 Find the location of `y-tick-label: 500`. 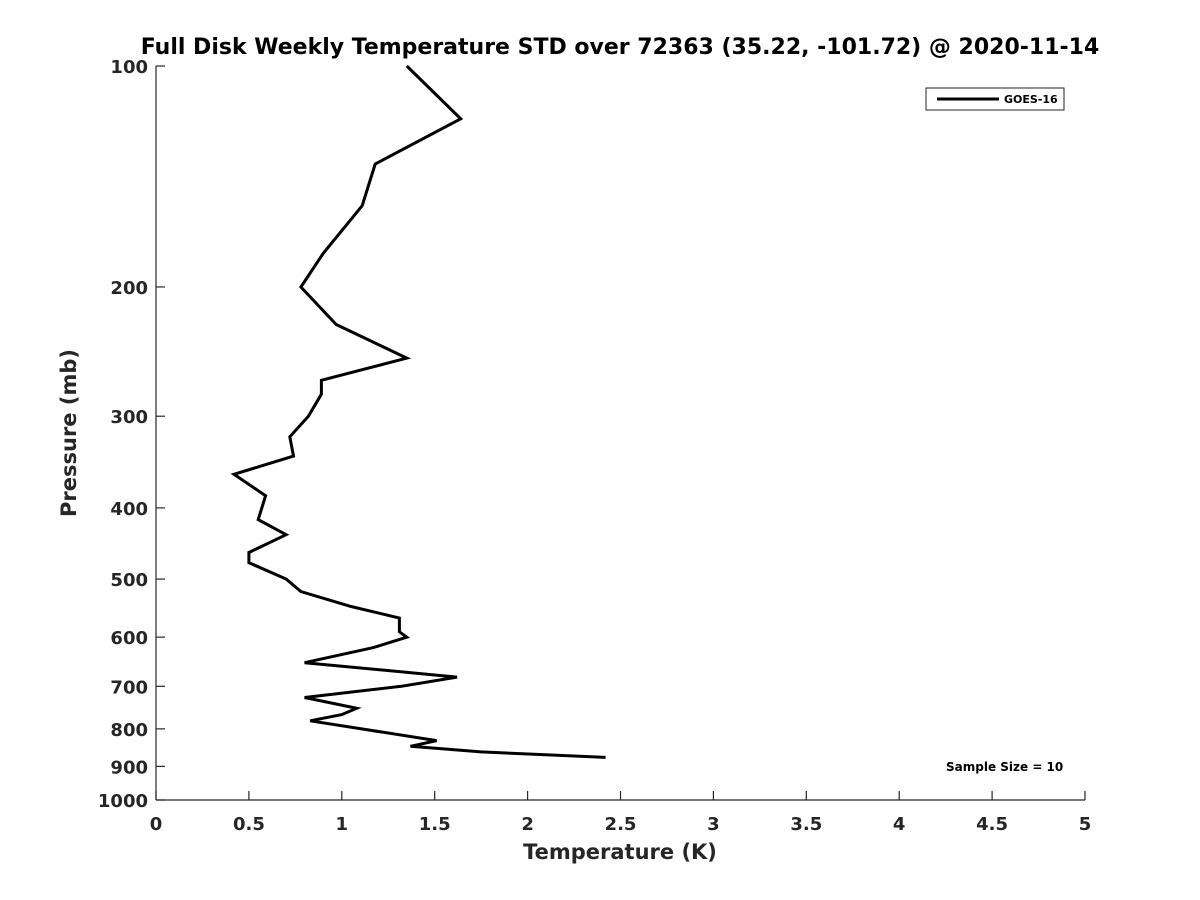

y-tick-label: 500 is located at coordinates (129, 580).